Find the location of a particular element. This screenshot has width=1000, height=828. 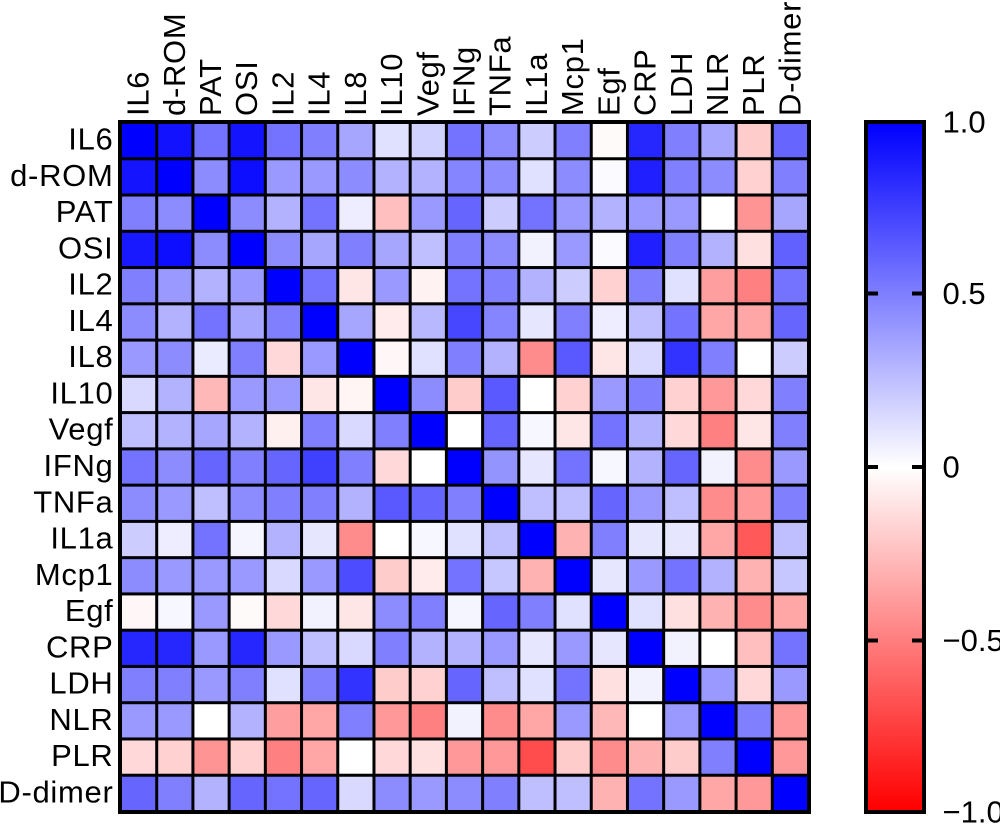

svg-text: 0 is located at coordinates (951, 467).